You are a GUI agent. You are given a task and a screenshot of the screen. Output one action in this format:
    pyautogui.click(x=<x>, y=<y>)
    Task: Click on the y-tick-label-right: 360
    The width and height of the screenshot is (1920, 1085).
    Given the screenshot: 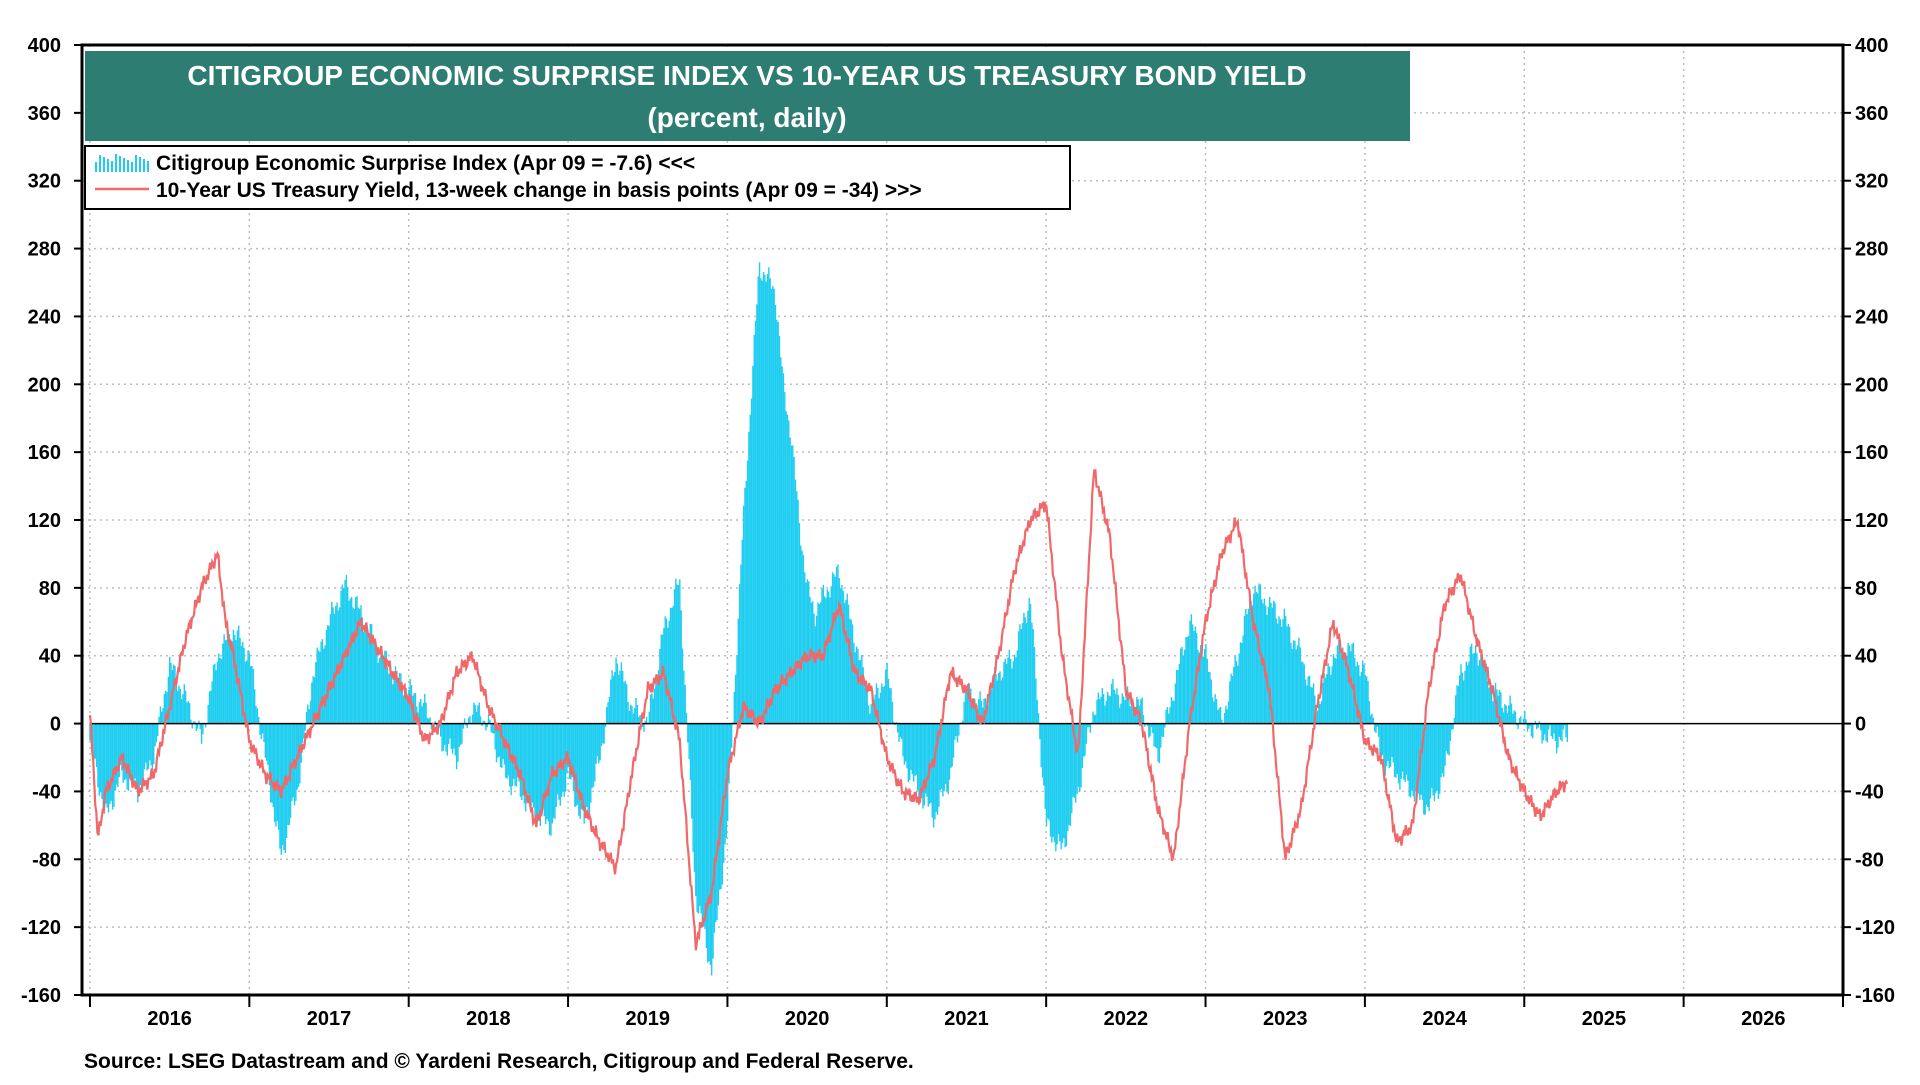 What is the action you would take?
    pyautogui.click(x=1871, y=114)
    